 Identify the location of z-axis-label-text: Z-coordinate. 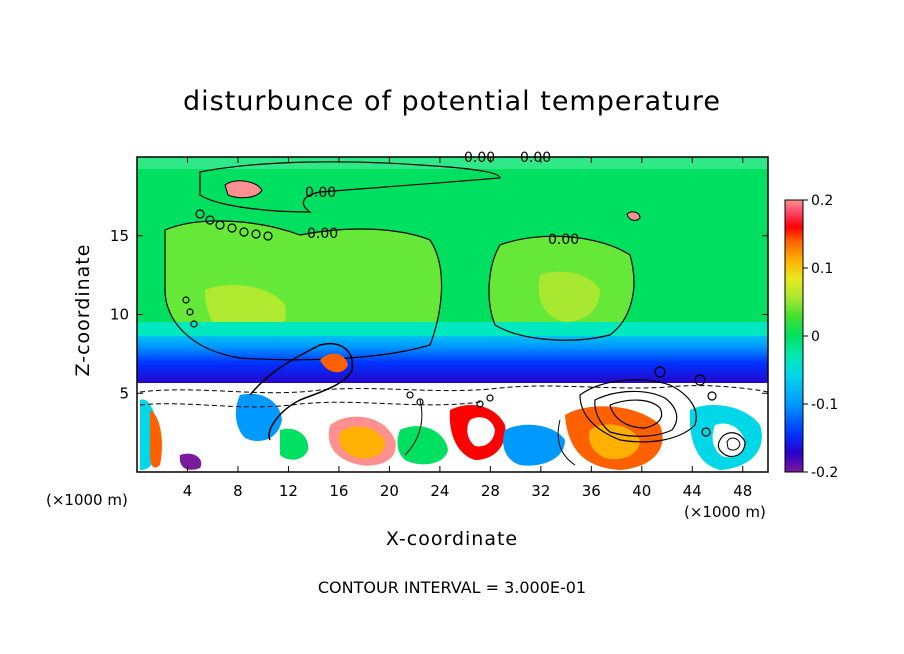
(83, 310).